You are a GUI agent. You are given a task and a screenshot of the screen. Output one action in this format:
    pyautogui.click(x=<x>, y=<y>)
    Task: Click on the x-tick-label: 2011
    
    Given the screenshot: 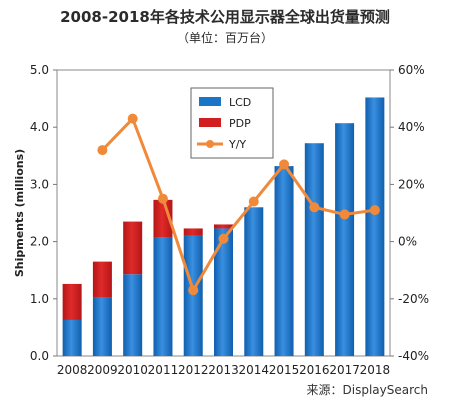 What is the action you would take?
    pyautogui.click(x=163, y=370)
    